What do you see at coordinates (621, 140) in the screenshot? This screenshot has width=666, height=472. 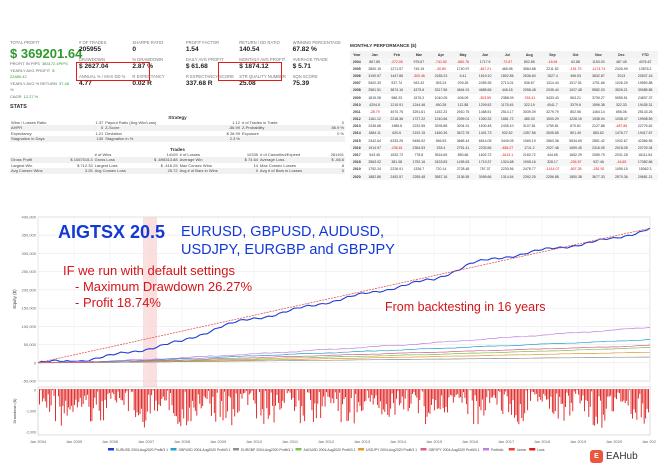 I see `monthly-cell: 1932.67` at bounding box center [621, 140].